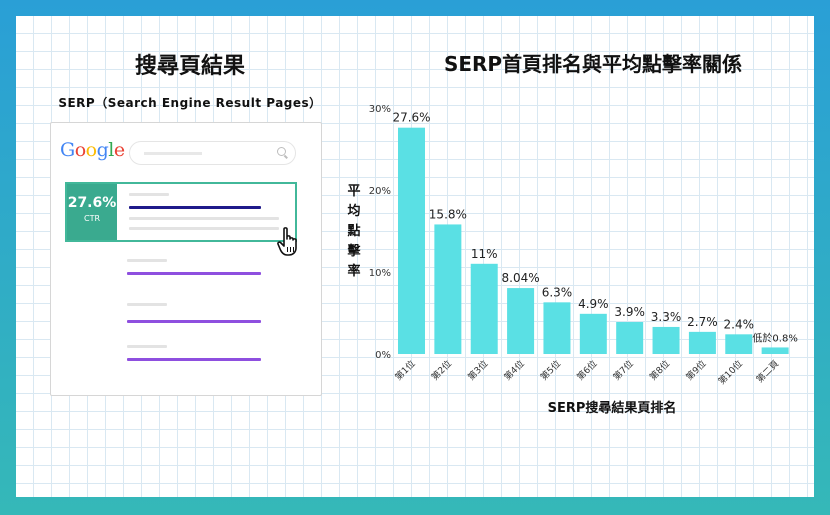  I want to click on chart-title: SERP首頁排名與平均點擊率關係, so click(593, 64).